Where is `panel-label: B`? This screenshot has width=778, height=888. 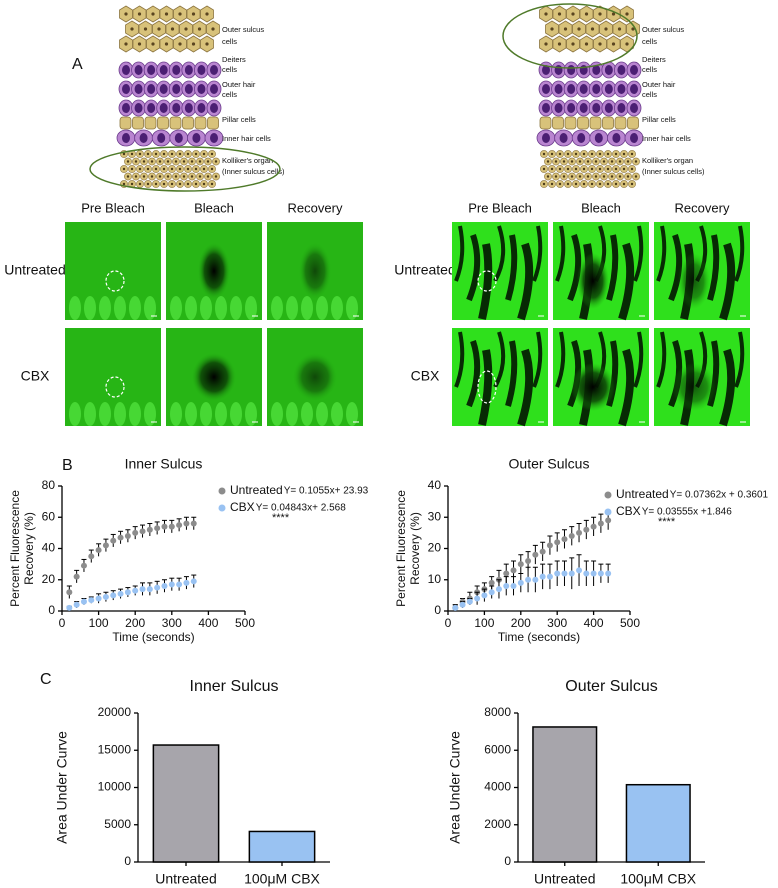 panel-label: B is located at coordinates (67, 465).